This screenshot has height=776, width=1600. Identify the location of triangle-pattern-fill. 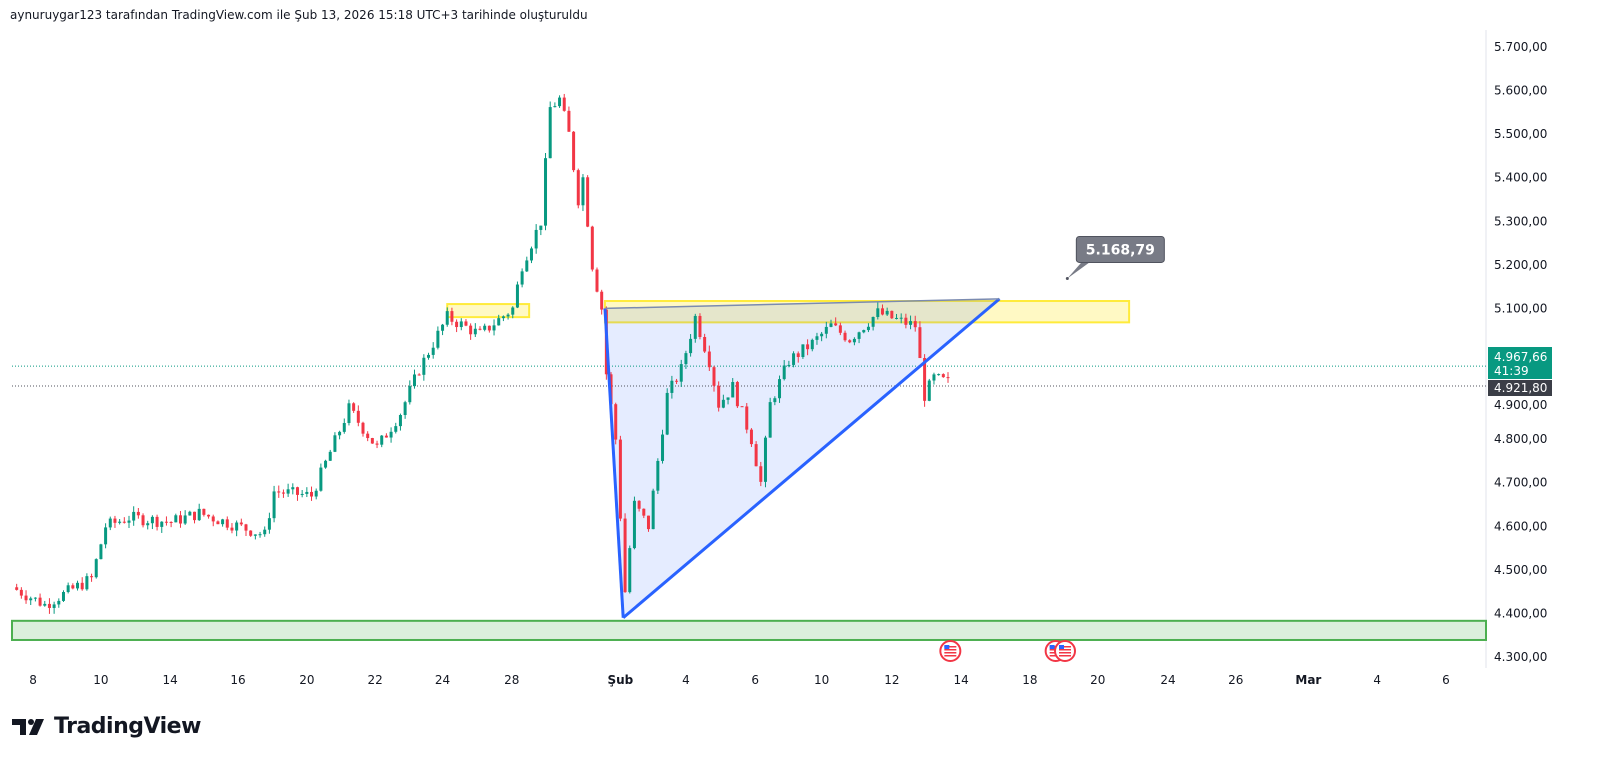
(802, 458).